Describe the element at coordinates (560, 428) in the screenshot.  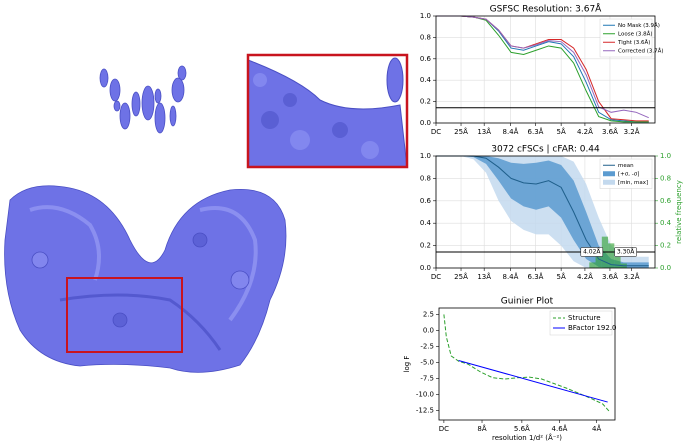
I see `x-tick-label: 4.6Å` at that location.